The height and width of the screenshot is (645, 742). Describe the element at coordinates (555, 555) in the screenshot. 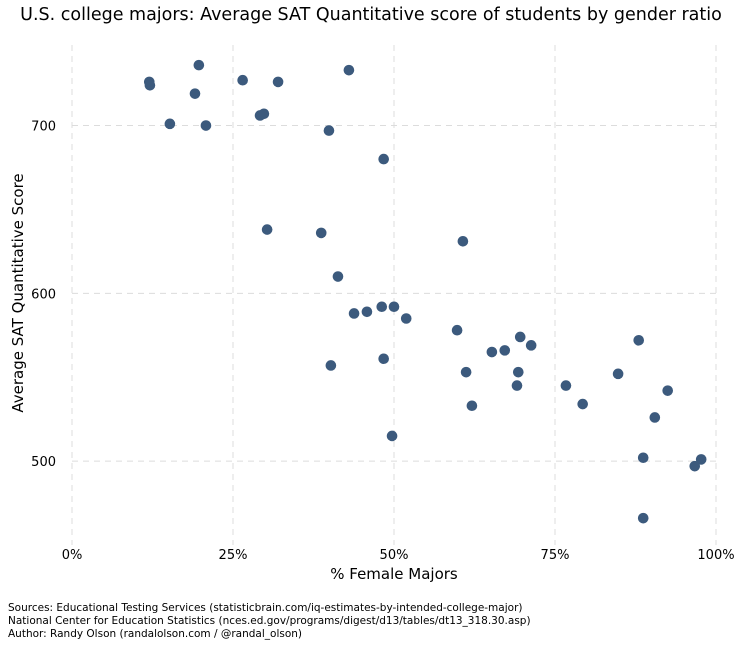

I see `x-tick-label: 75%` at that location.